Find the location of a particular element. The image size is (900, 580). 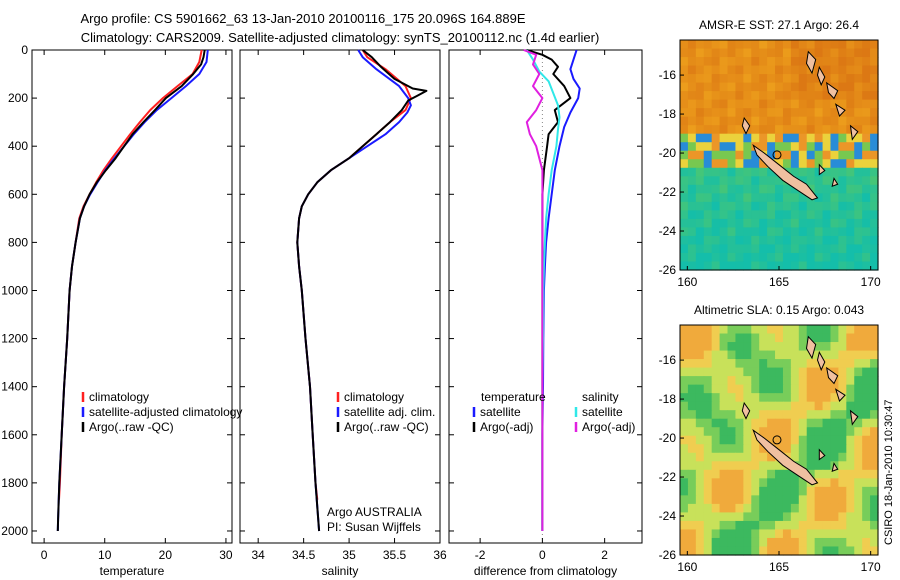

x-tick-label: 160 is located at coordinates (687, 282).